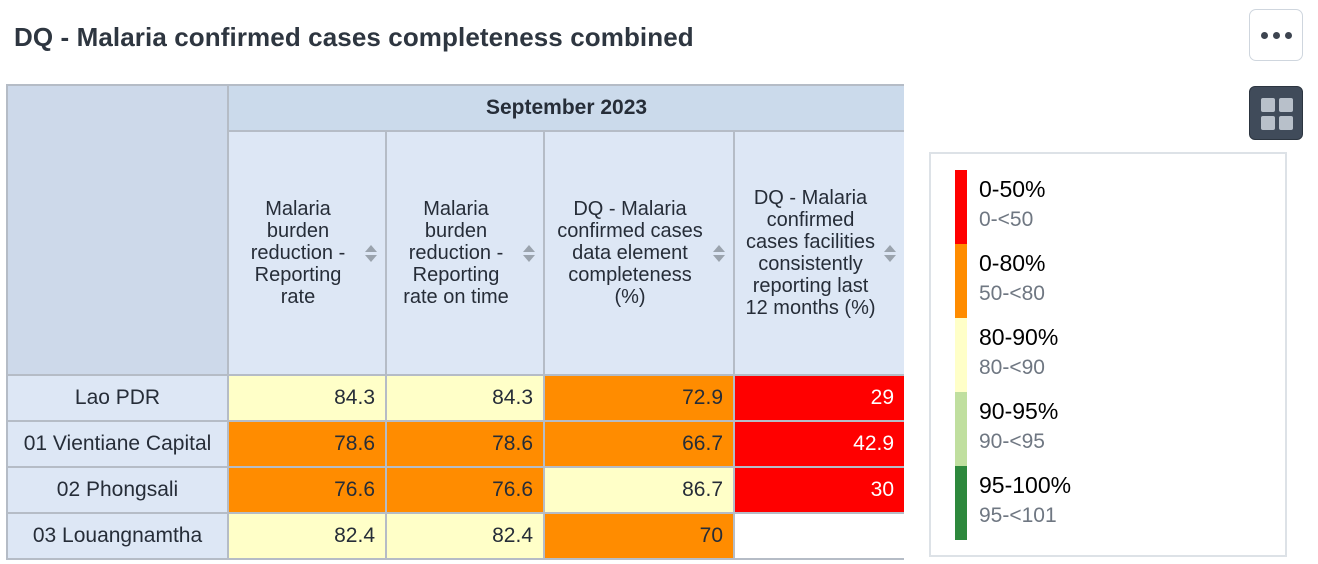 This screenshot has width=1318, height=564. I want to click on row-header: 03 Louangnamtha, so click(117, 536).